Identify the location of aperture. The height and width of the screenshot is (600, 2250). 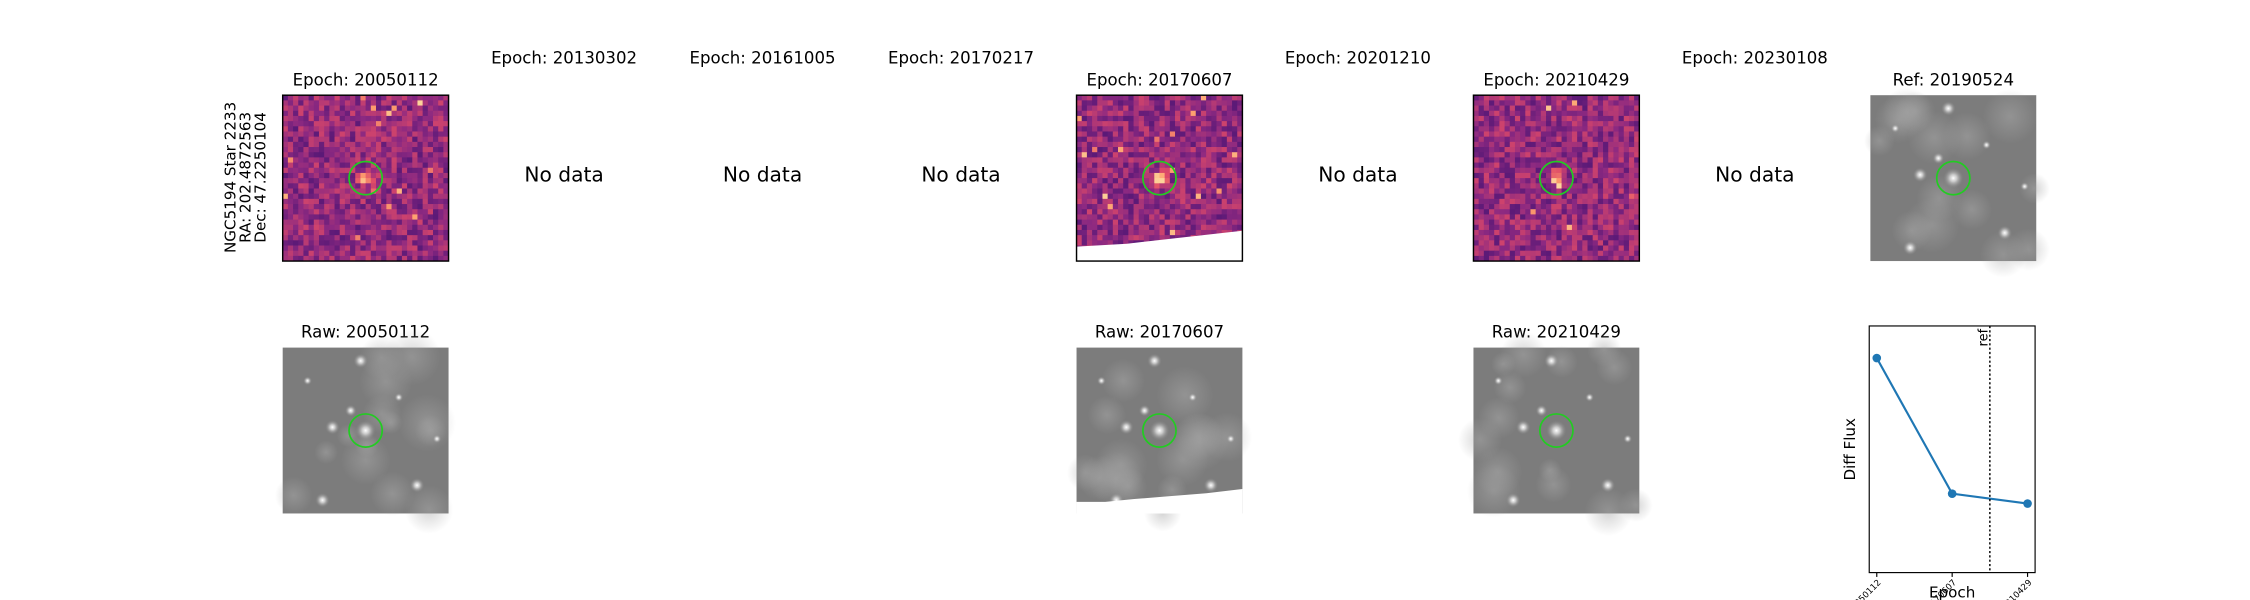
(1556, 178).